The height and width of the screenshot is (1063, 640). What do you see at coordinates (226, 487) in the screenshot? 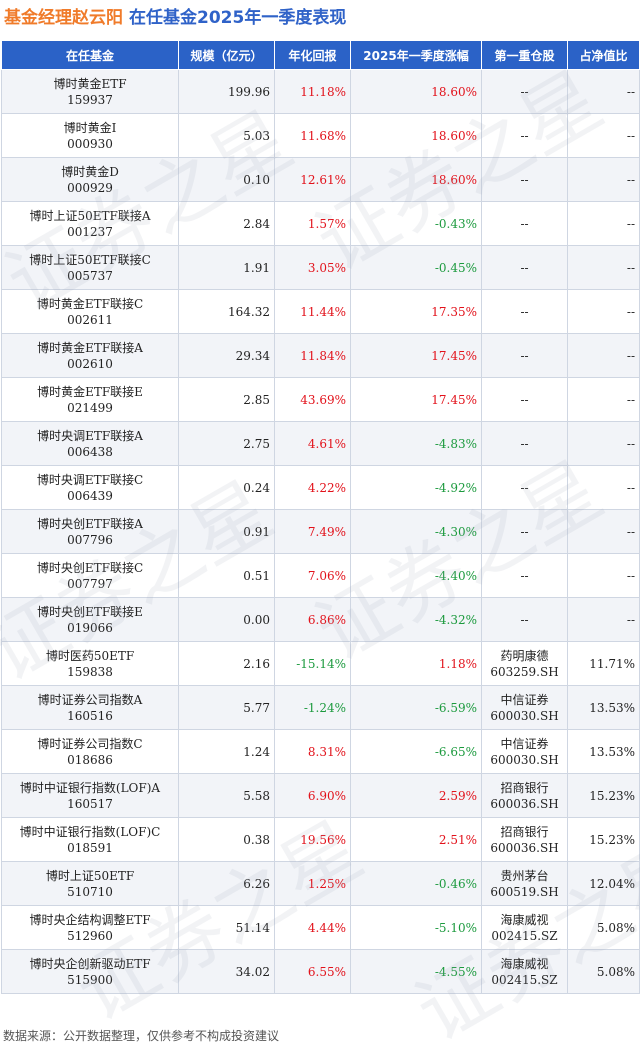
I see `fund-size: 0.24` at bounding box center [226, 487].